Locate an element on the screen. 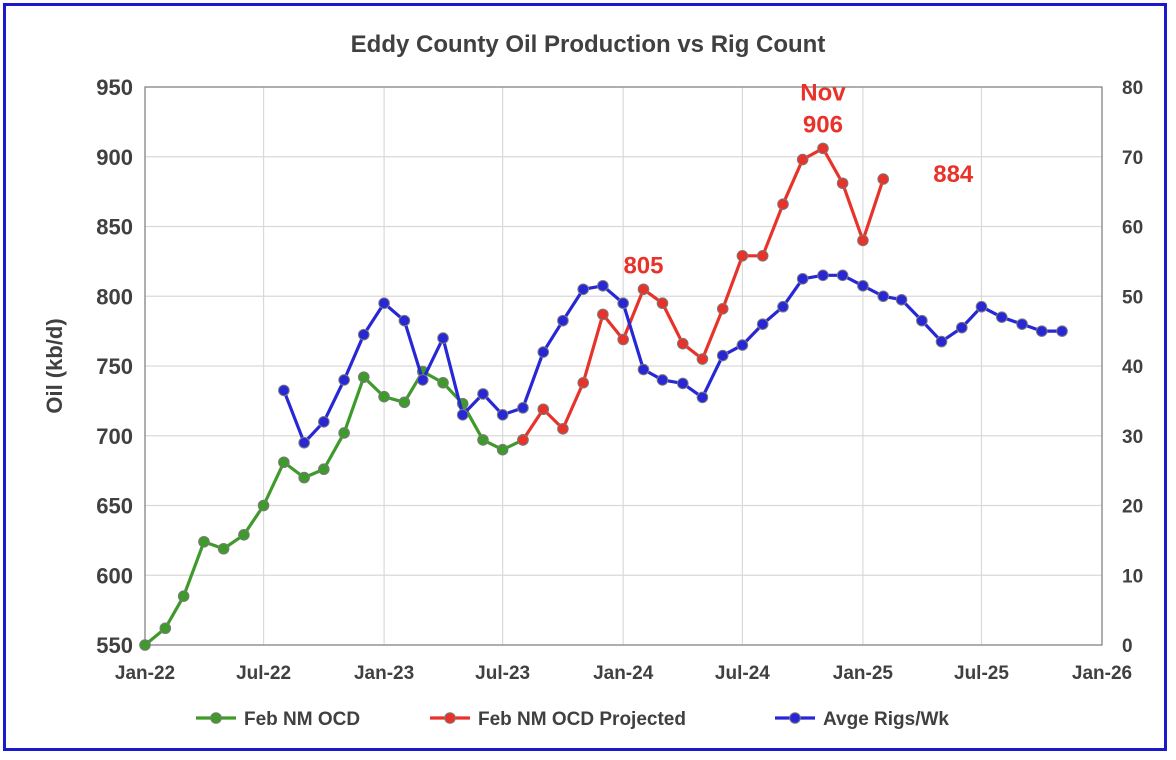 The width and height of the screenshot is (1176, 760). legend-entry: Feb NM OCD is located at coordinates (278, 719).